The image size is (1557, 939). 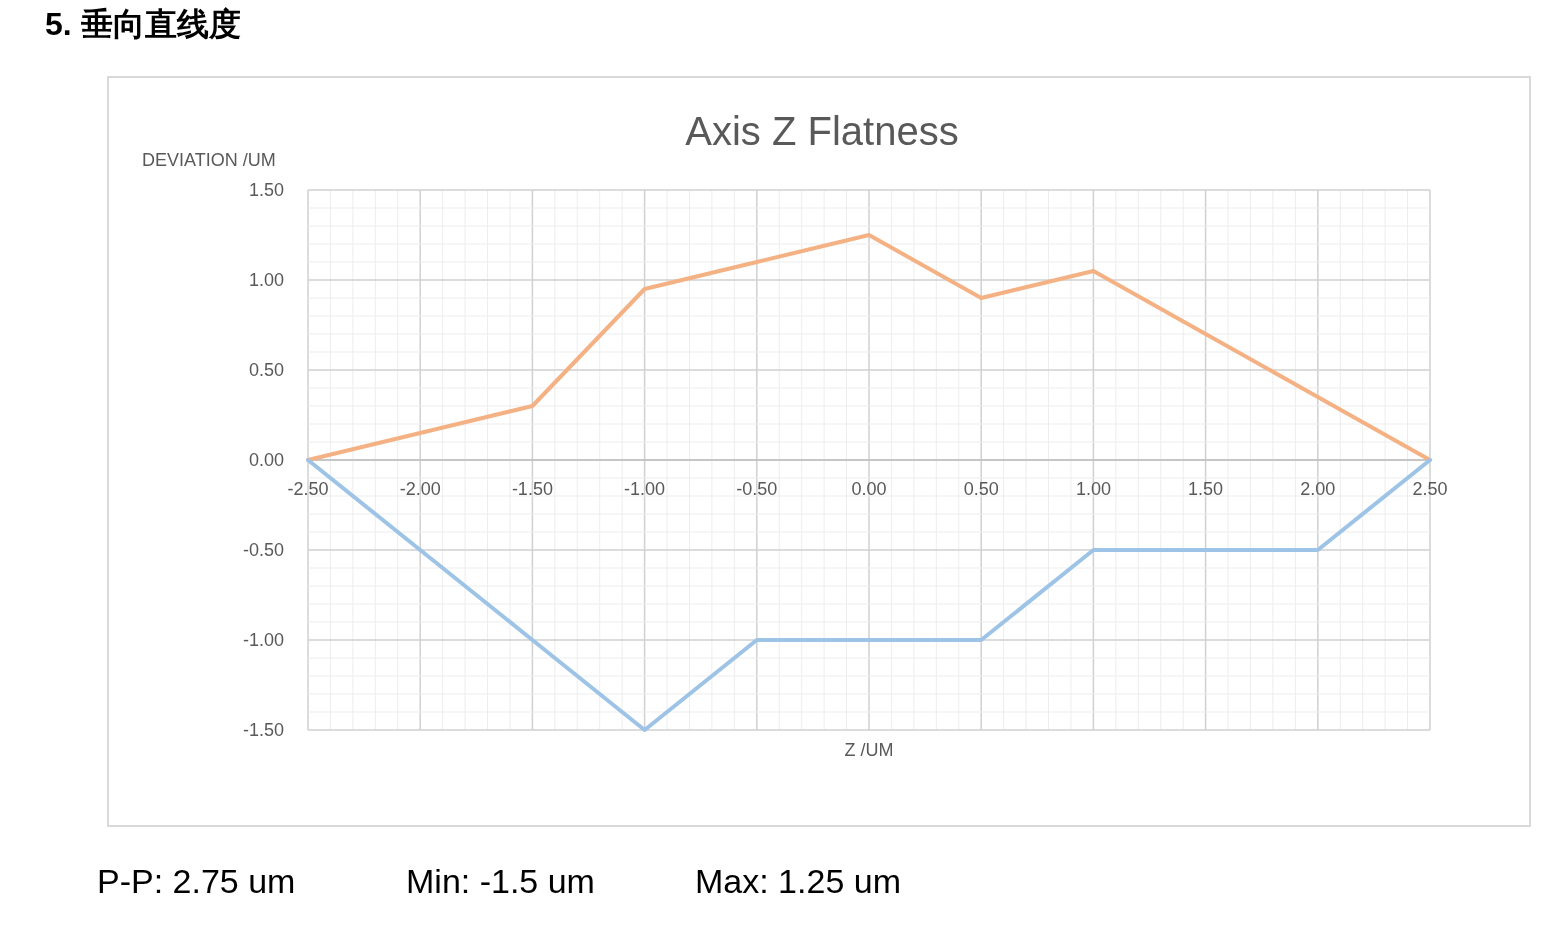 I want to click on y-tick-label: 0.00, so click(x=266, y=460).